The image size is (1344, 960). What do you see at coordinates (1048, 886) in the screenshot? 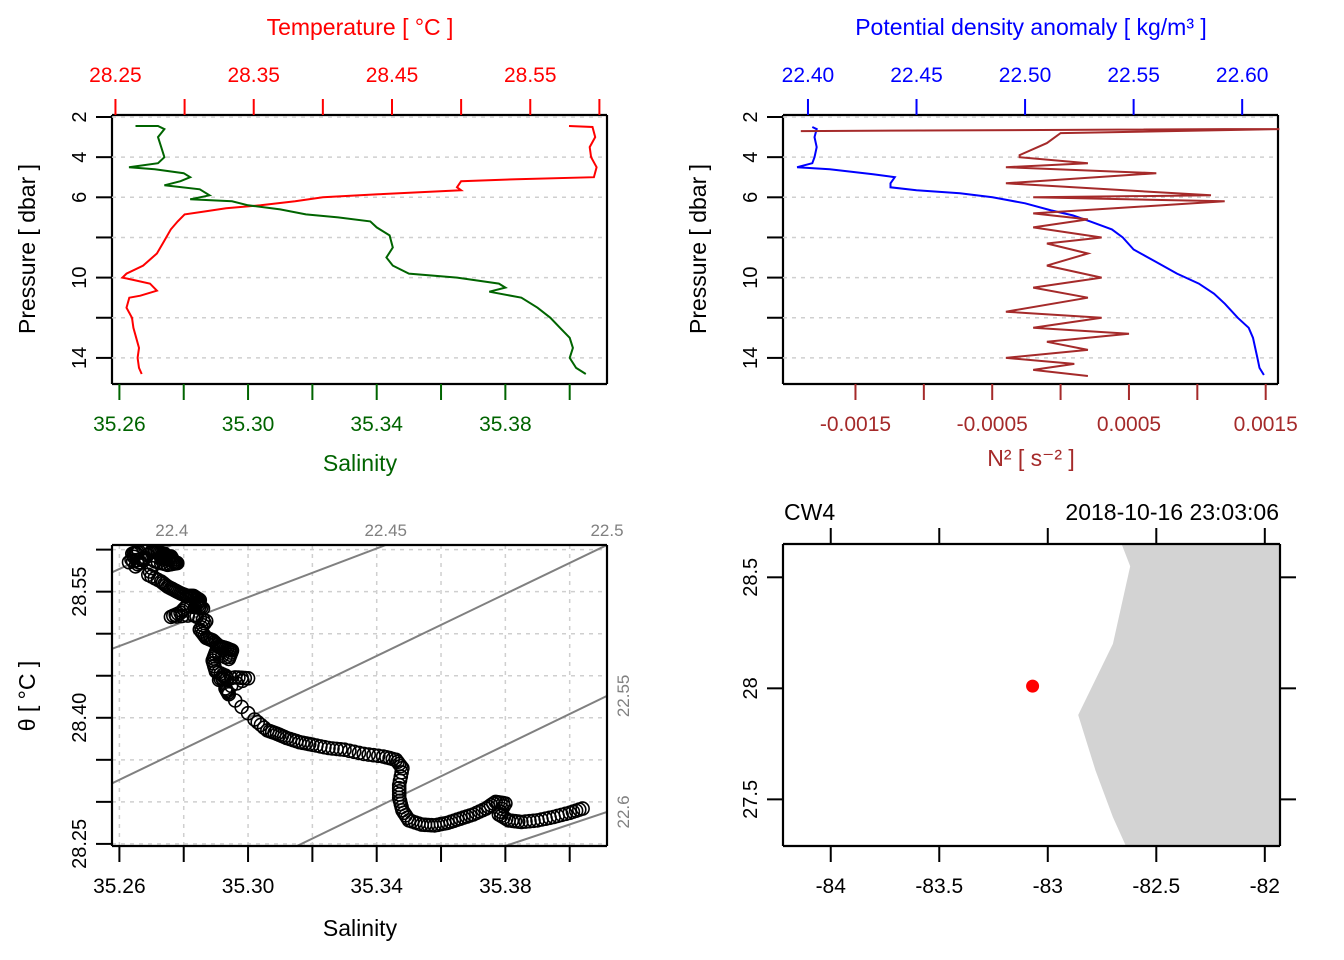
I see `x-tick-label: -83` at bounding box center [1048, 886].